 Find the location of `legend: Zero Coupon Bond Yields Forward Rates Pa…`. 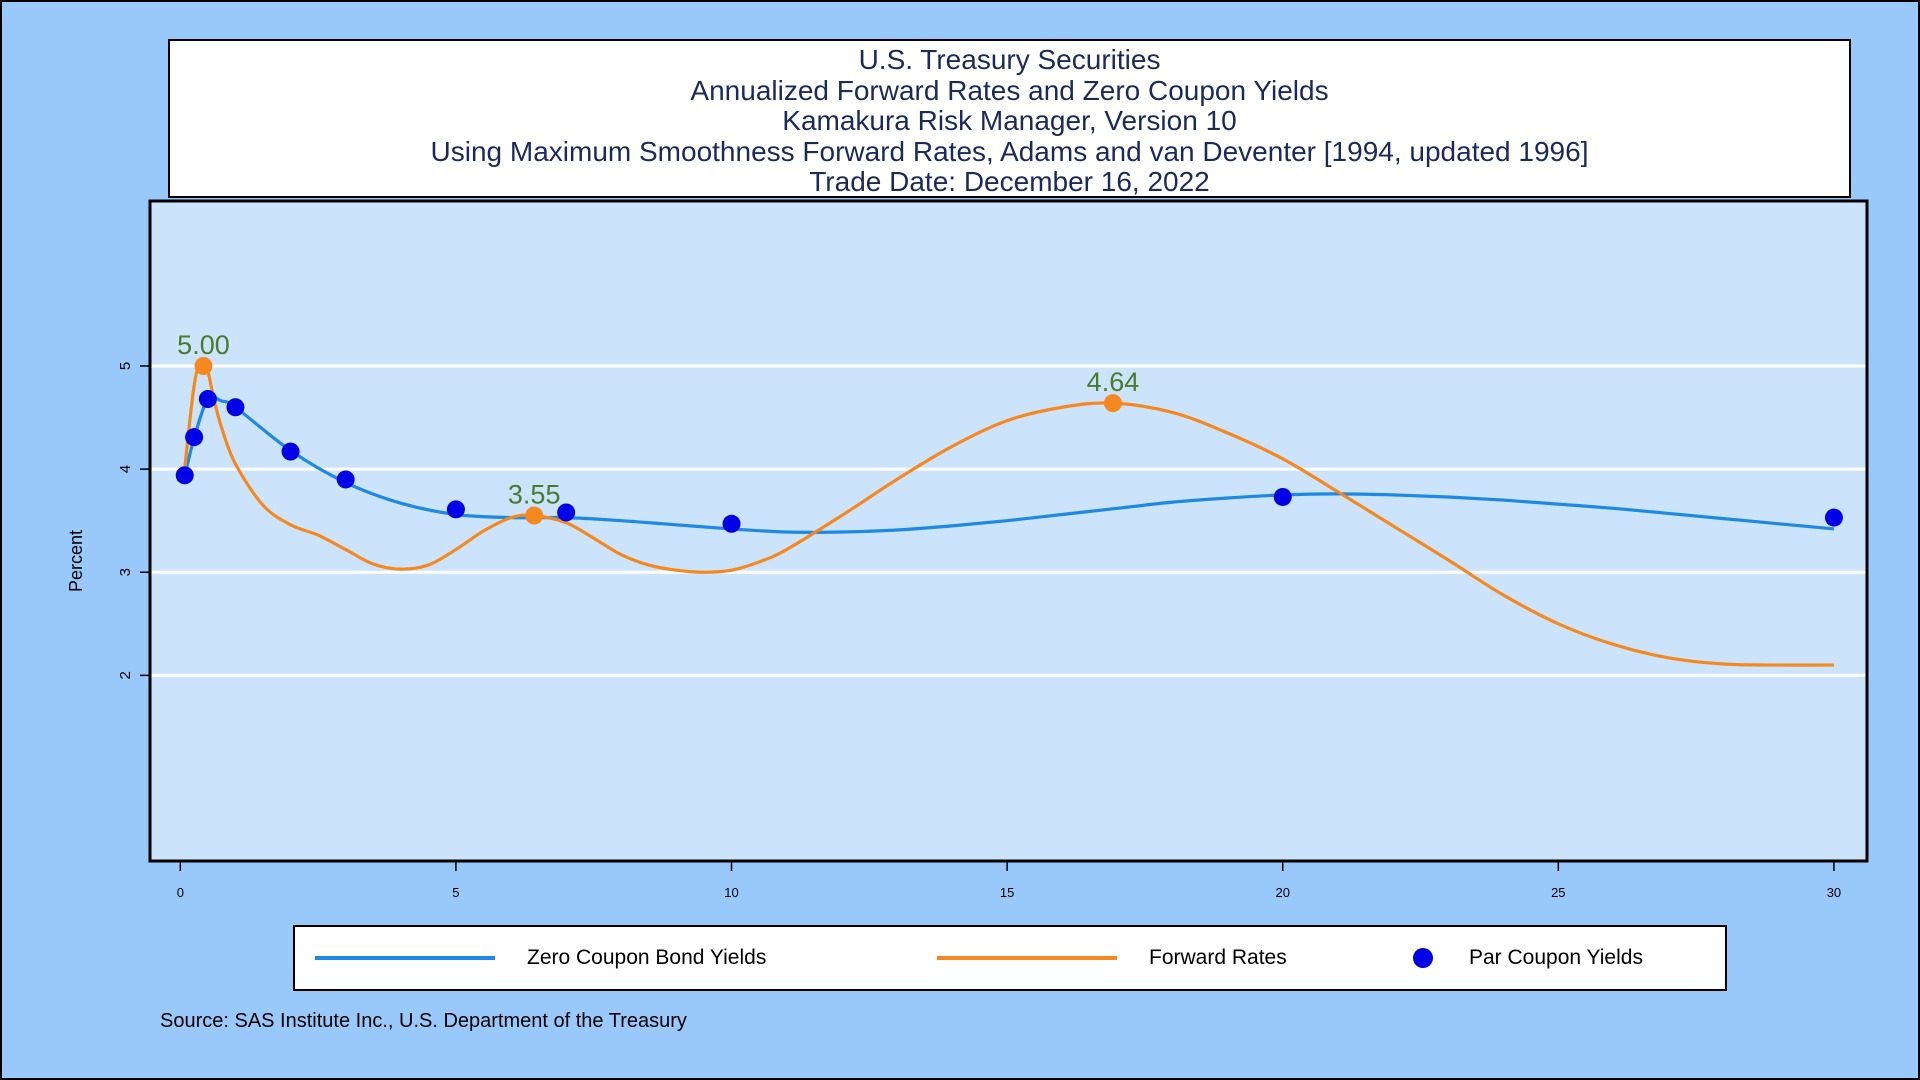

legend: Zero Coupon Bond Yields Forward Rates Pa… is located at coordinates (1010, 958).